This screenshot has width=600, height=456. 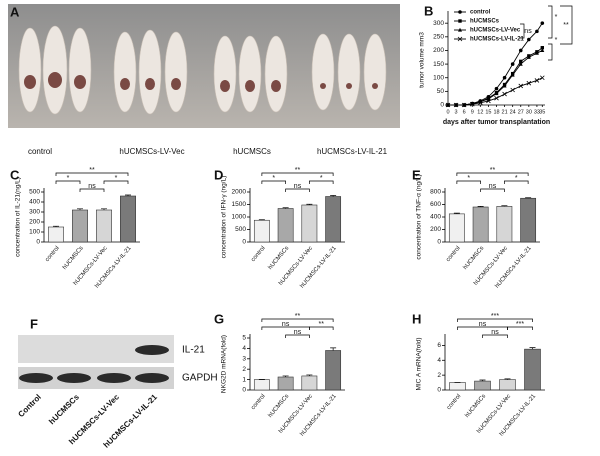 What do you see at coordinates (224, 217) in the screenshot?
I see `y-axis-label: concentration of IFN-γ (ng/L)` at bounding box center [224, 217].